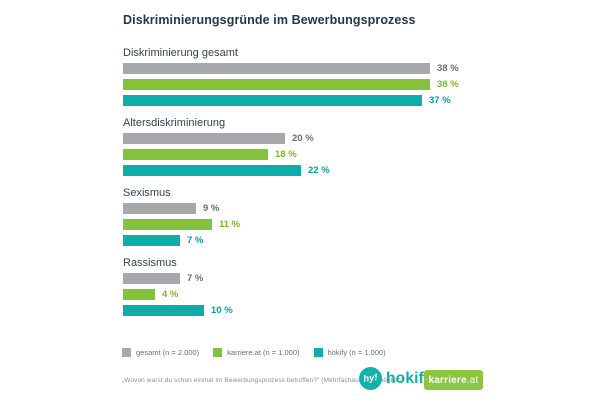 The width and height of the screenshot is (600, 400). I want to click on karriereat-logo: karriere .at, so click(453, 380).